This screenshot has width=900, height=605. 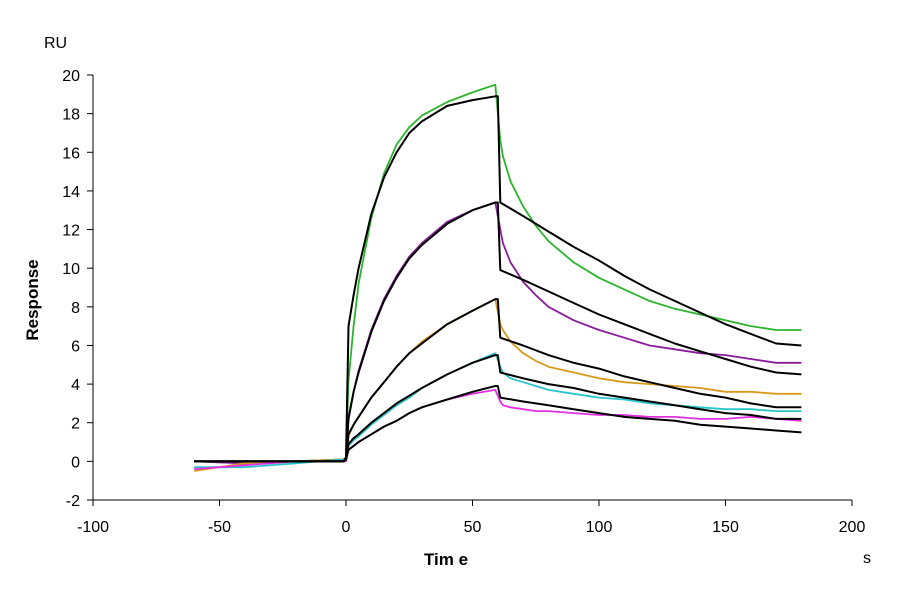 I want to click on x-tick-label: 0, so click(x=346, y=527).